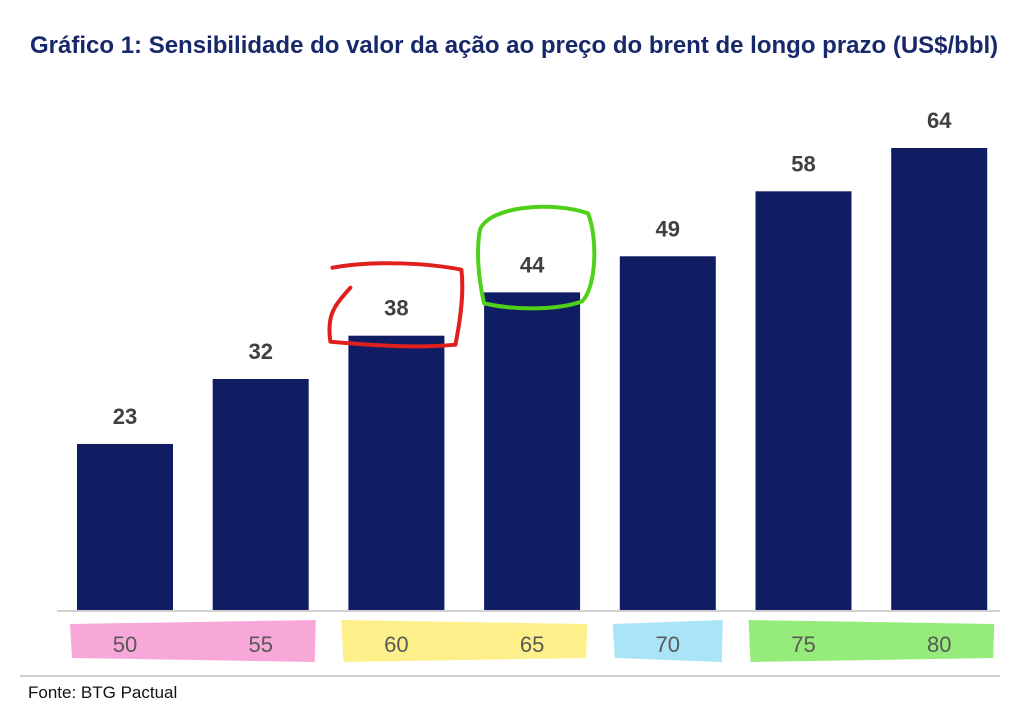 The image size is (1024, 725). I want to click on green-annotation-box, so click(536, 257).